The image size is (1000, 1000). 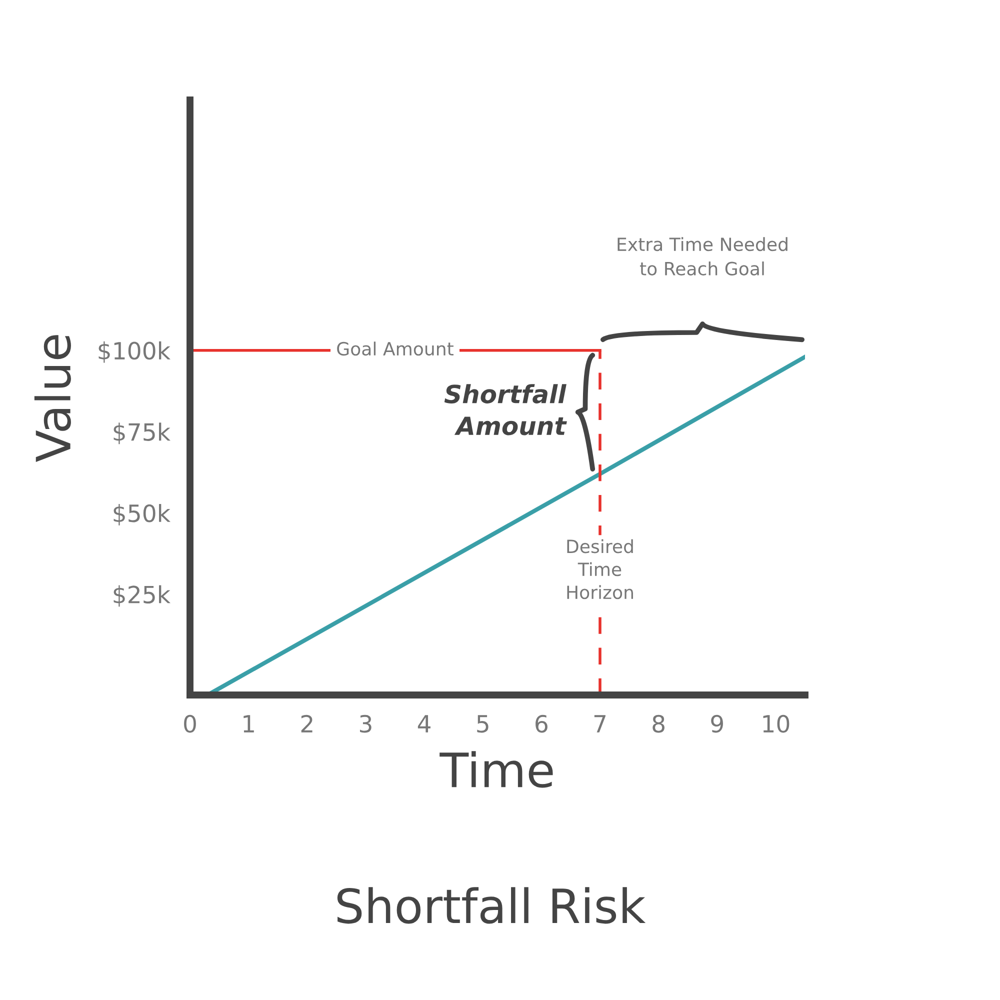 What do you see at coordinates (482, 724) in the screenshot?
I see `x-tick-label: 5` at bounding box center [482, 724].